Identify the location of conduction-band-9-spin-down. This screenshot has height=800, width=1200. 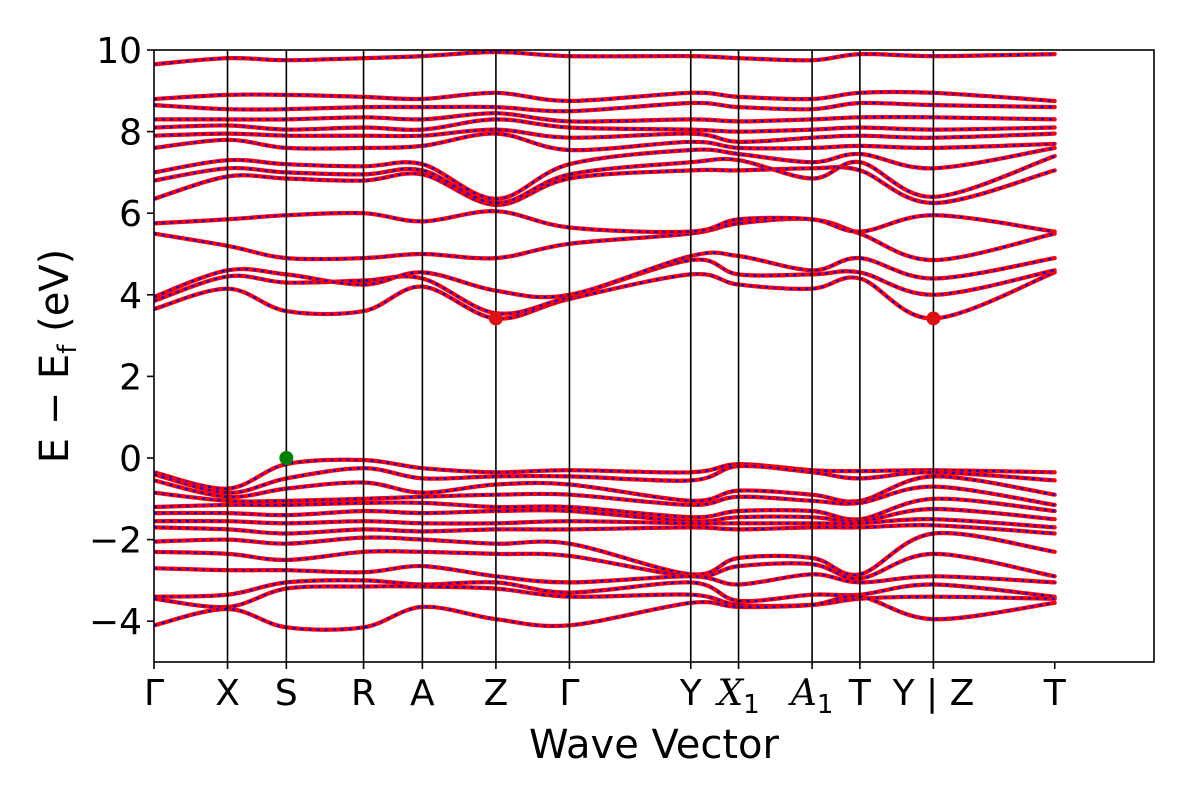
(604, 142).